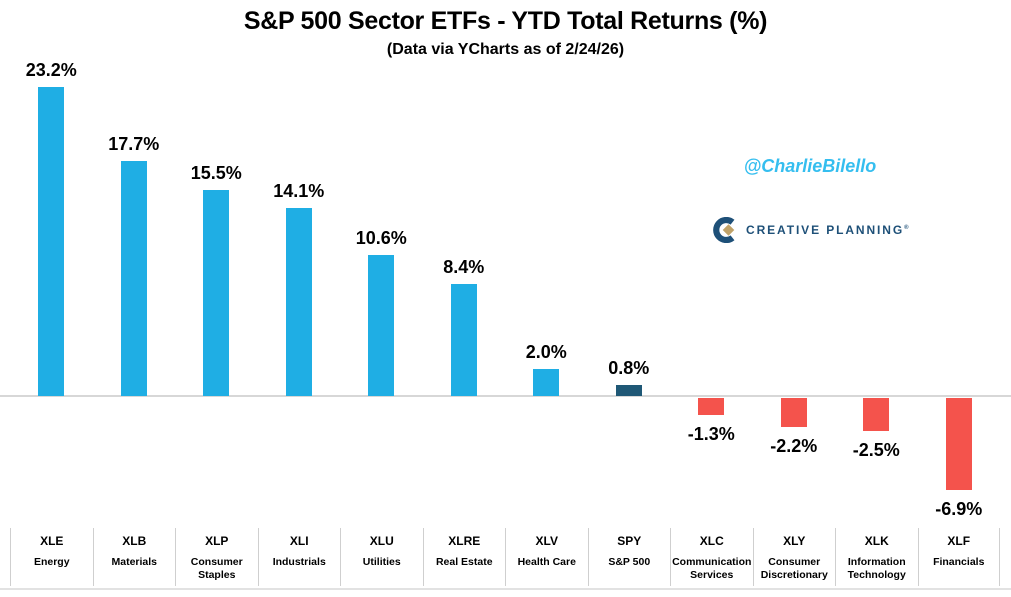 This screenshot has height=597, width=1011. I want to click on category-cell-XLI: XLI Industrials, so click(299, 557).